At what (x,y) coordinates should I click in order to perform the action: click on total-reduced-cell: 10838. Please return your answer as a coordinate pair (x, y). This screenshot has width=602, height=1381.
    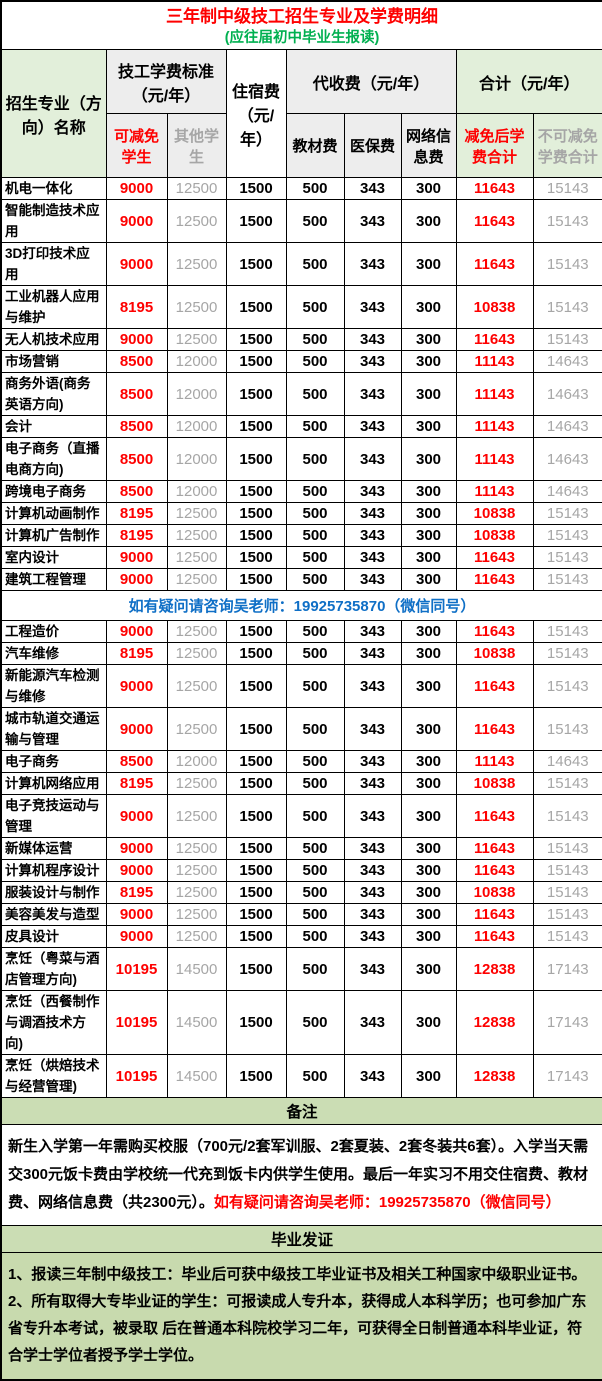
    Looking at the image, I should click on (494, 307).